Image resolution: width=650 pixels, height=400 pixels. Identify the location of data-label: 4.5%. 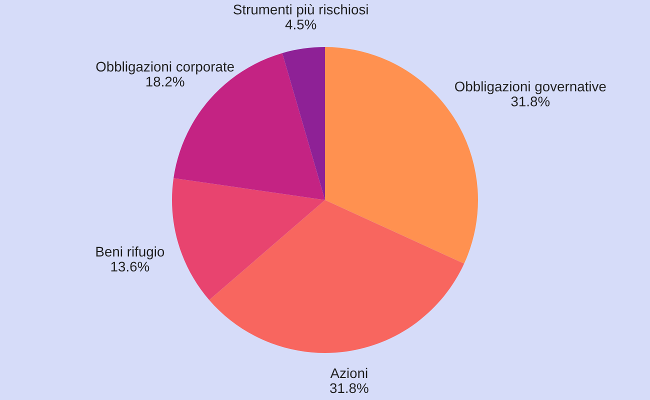
(300, 25).